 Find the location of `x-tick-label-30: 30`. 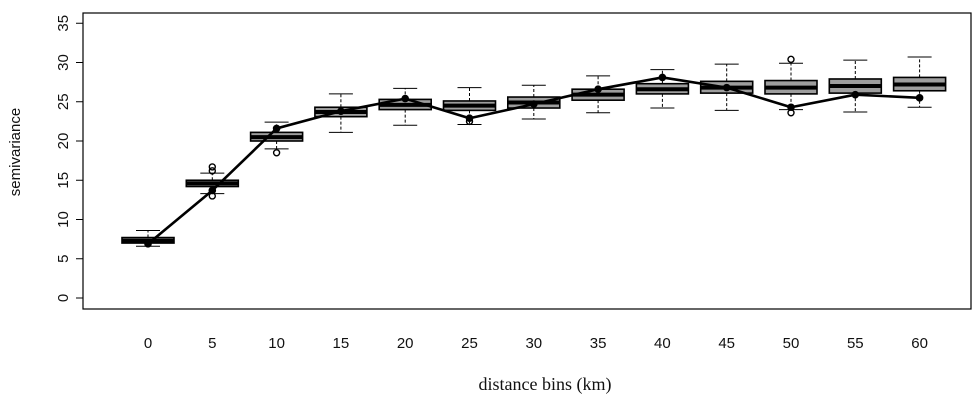

x-tick-label-30: 30 is located at coordinates (533, 343).